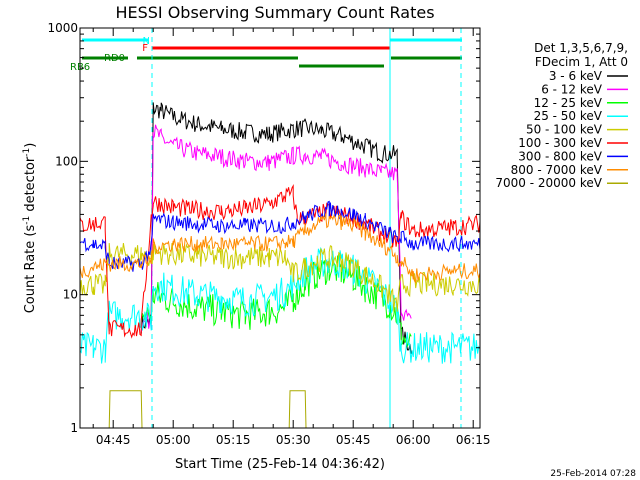  I want to click on y-tick-label-2: 100, so click(66, 161).